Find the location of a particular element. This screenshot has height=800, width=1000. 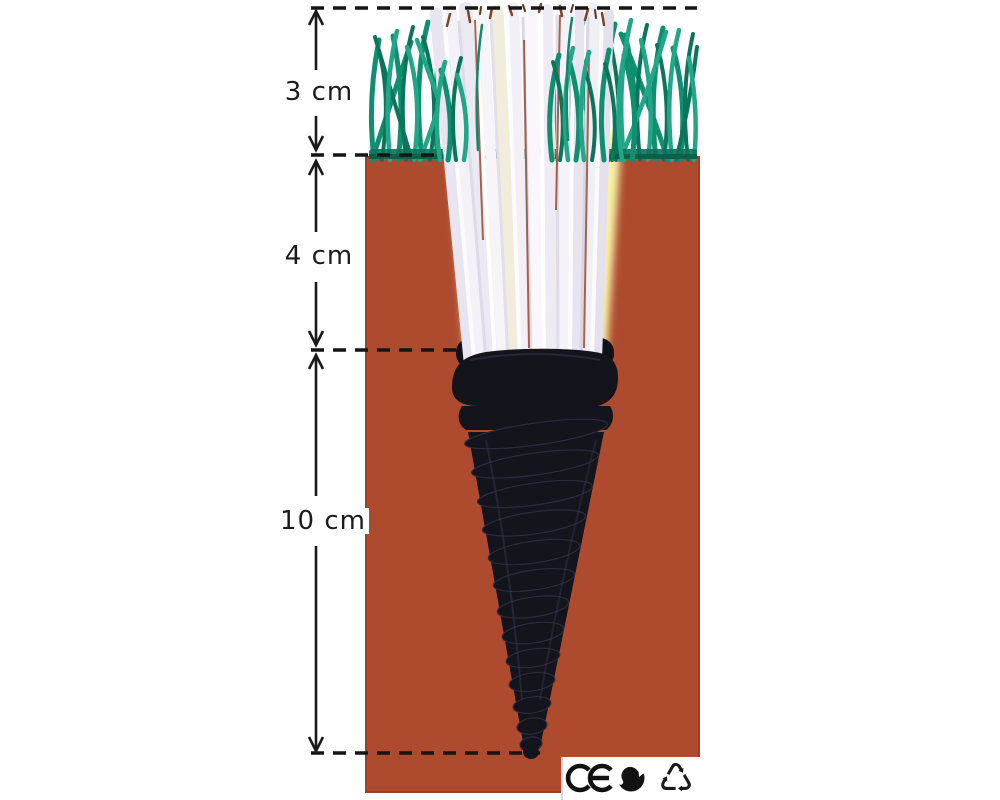

arrow-down-4cm is located at coordinates (316, 339).